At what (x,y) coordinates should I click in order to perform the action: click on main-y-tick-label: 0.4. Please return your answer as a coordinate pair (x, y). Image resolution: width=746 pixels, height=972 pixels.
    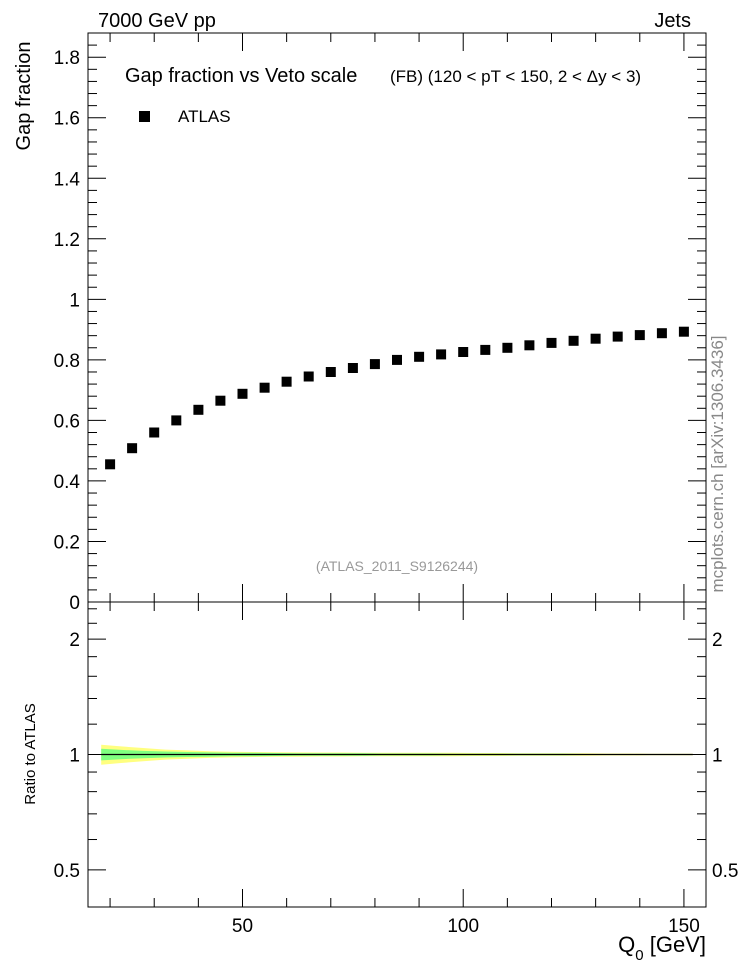
    Looking at the image, I should click on (67, 482).